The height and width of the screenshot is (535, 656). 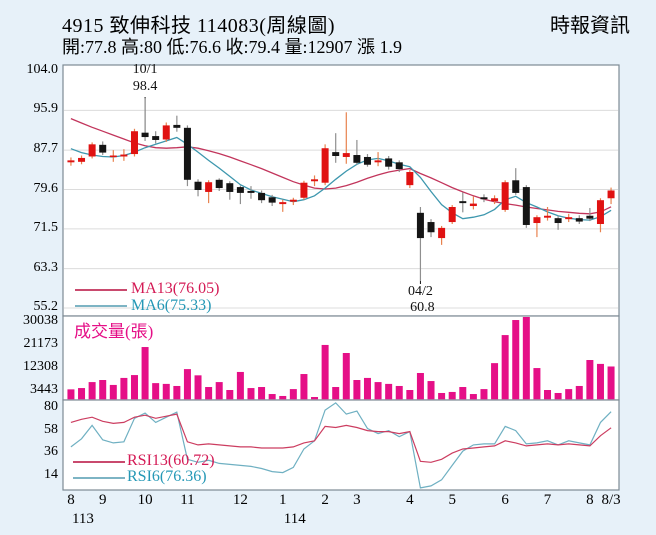 I want to click on price-tick-label: 104.0, so click(x=42, y=69).